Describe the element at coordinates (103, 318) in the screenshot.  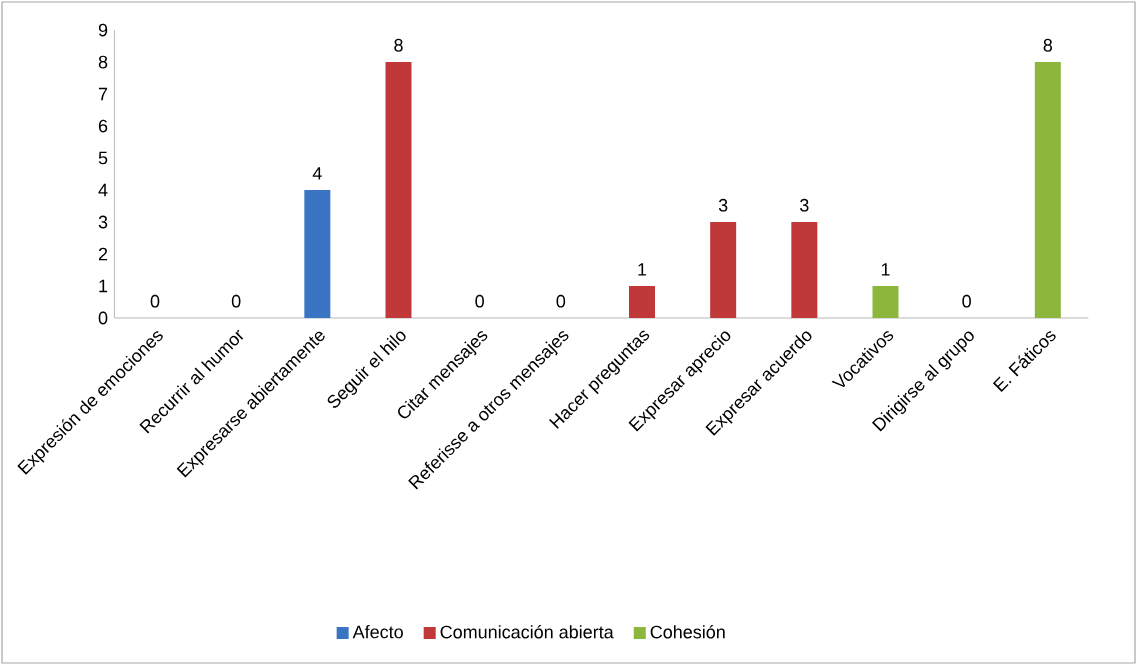
I see `y-tick-label: 0` at that location.